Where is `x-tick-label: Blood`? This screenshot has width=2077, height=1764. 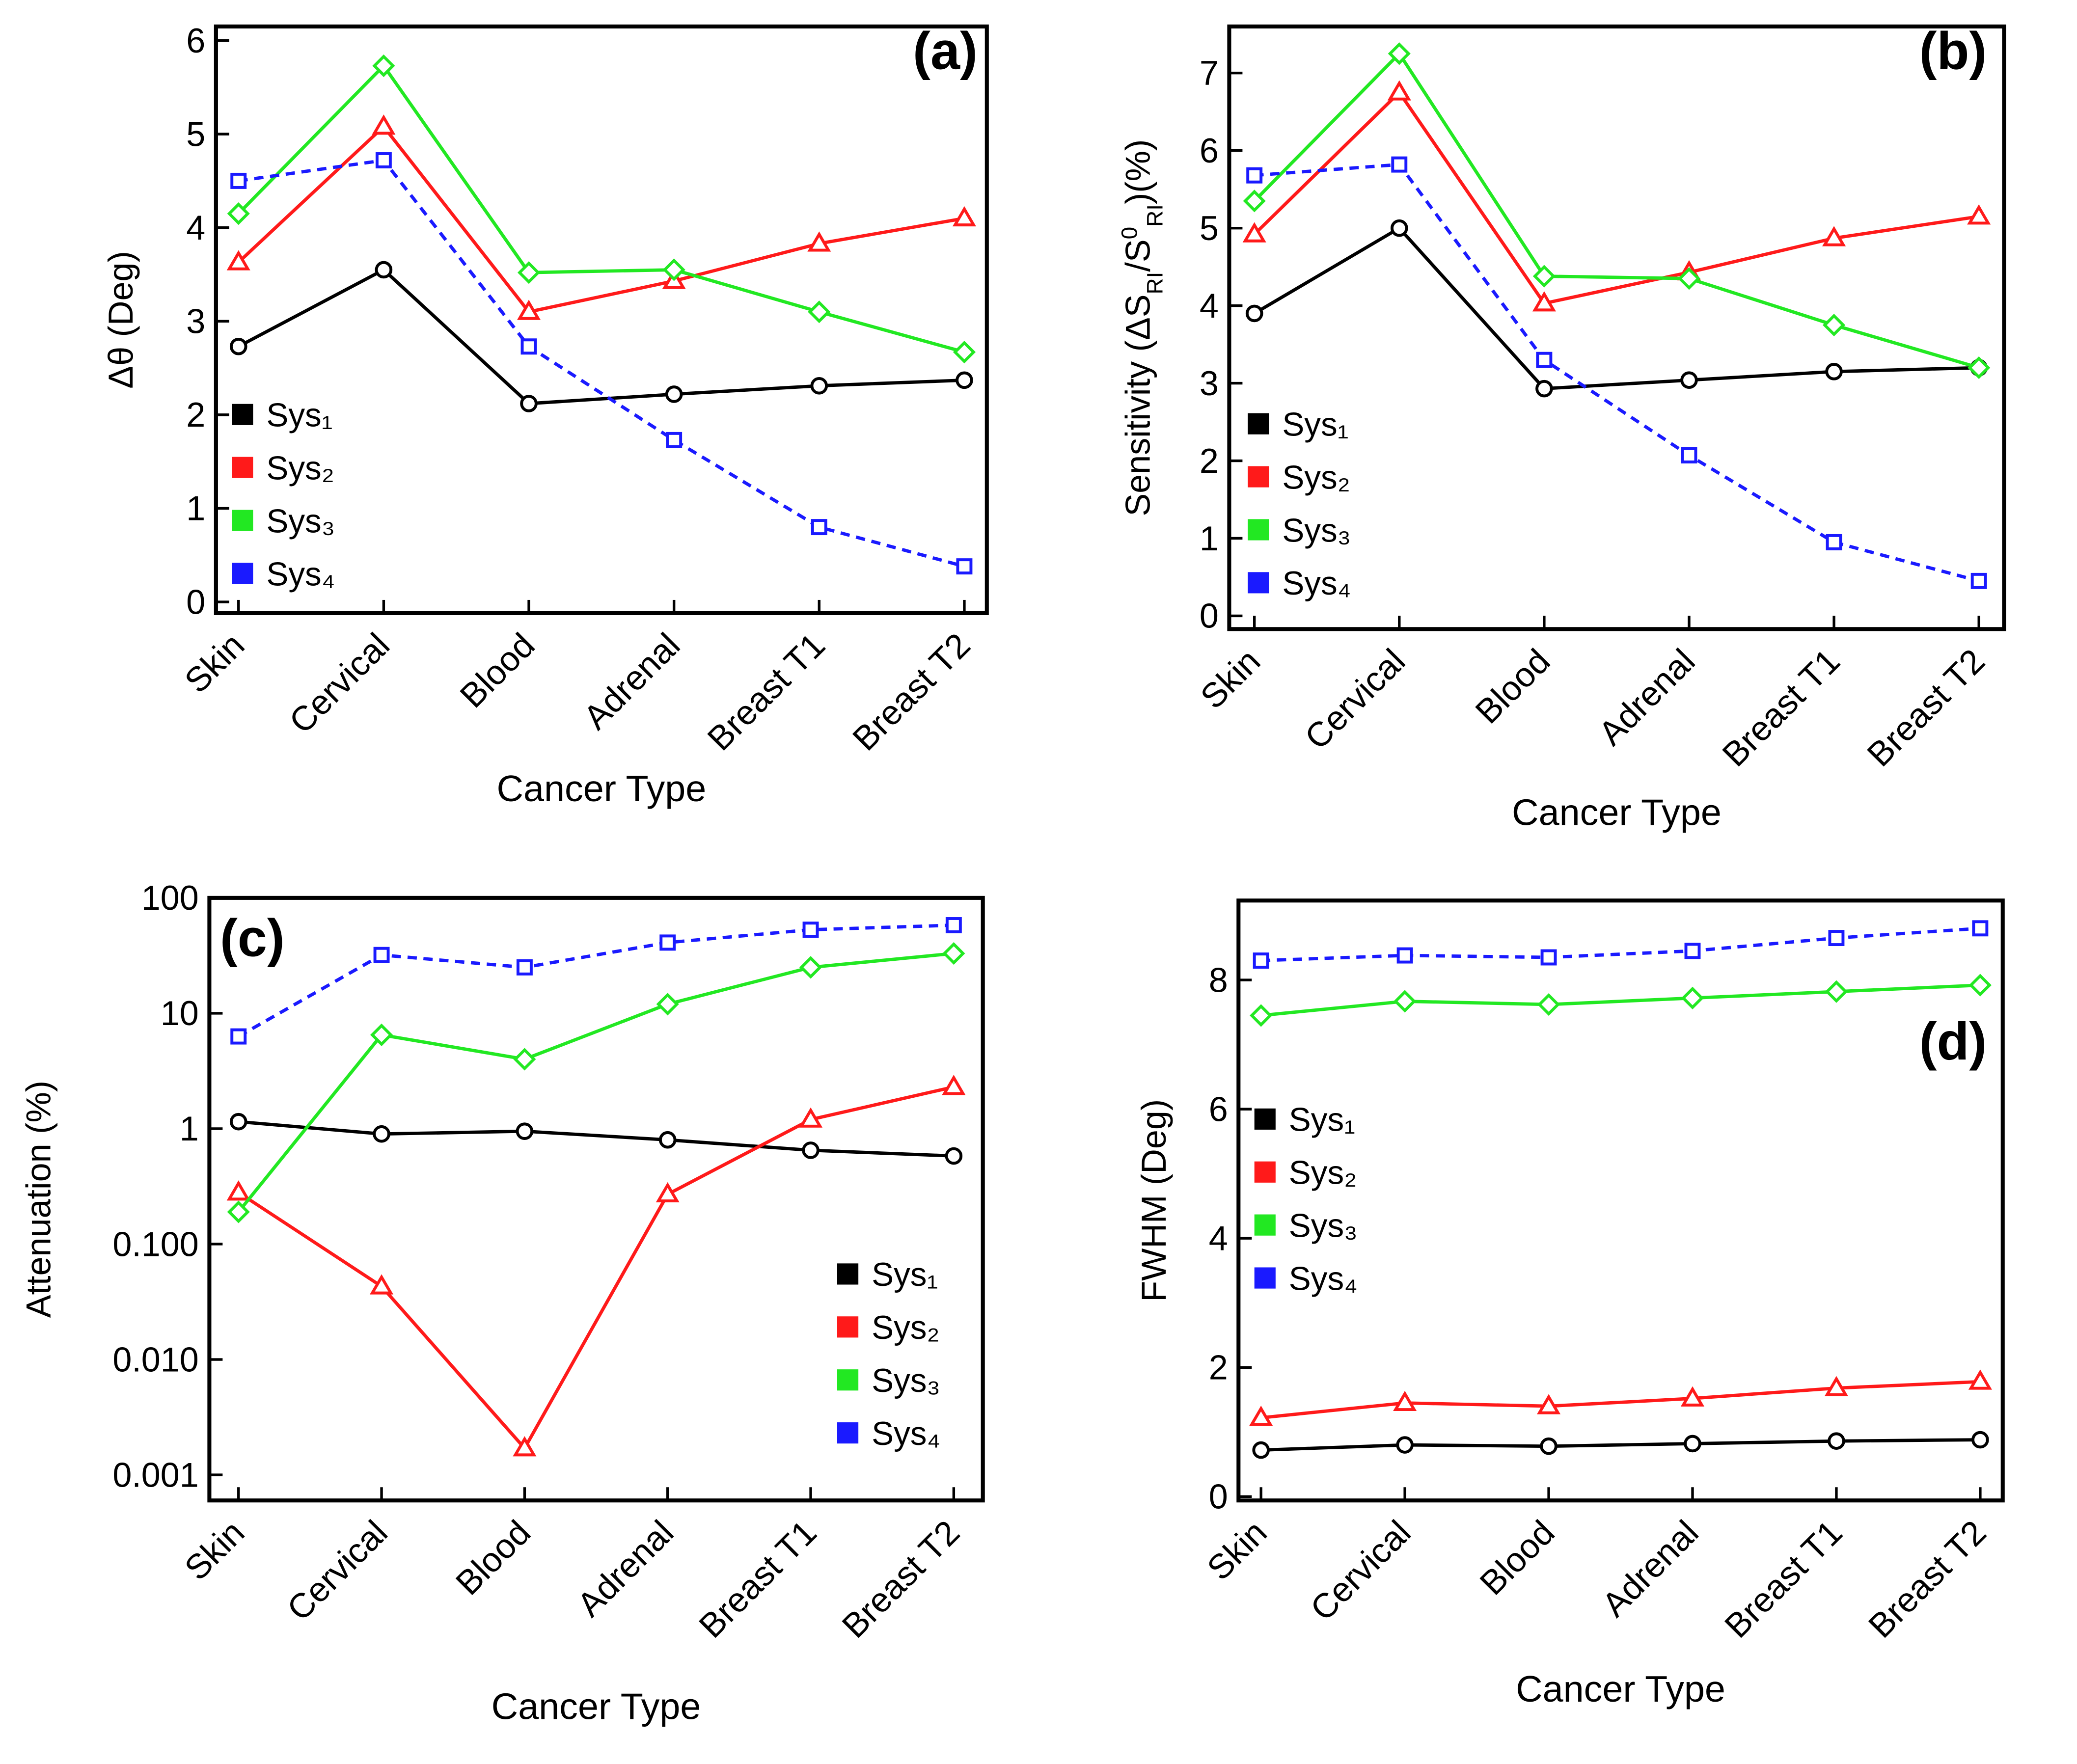 x-tick-label: Blood is located at coordinates (1517, 1557).